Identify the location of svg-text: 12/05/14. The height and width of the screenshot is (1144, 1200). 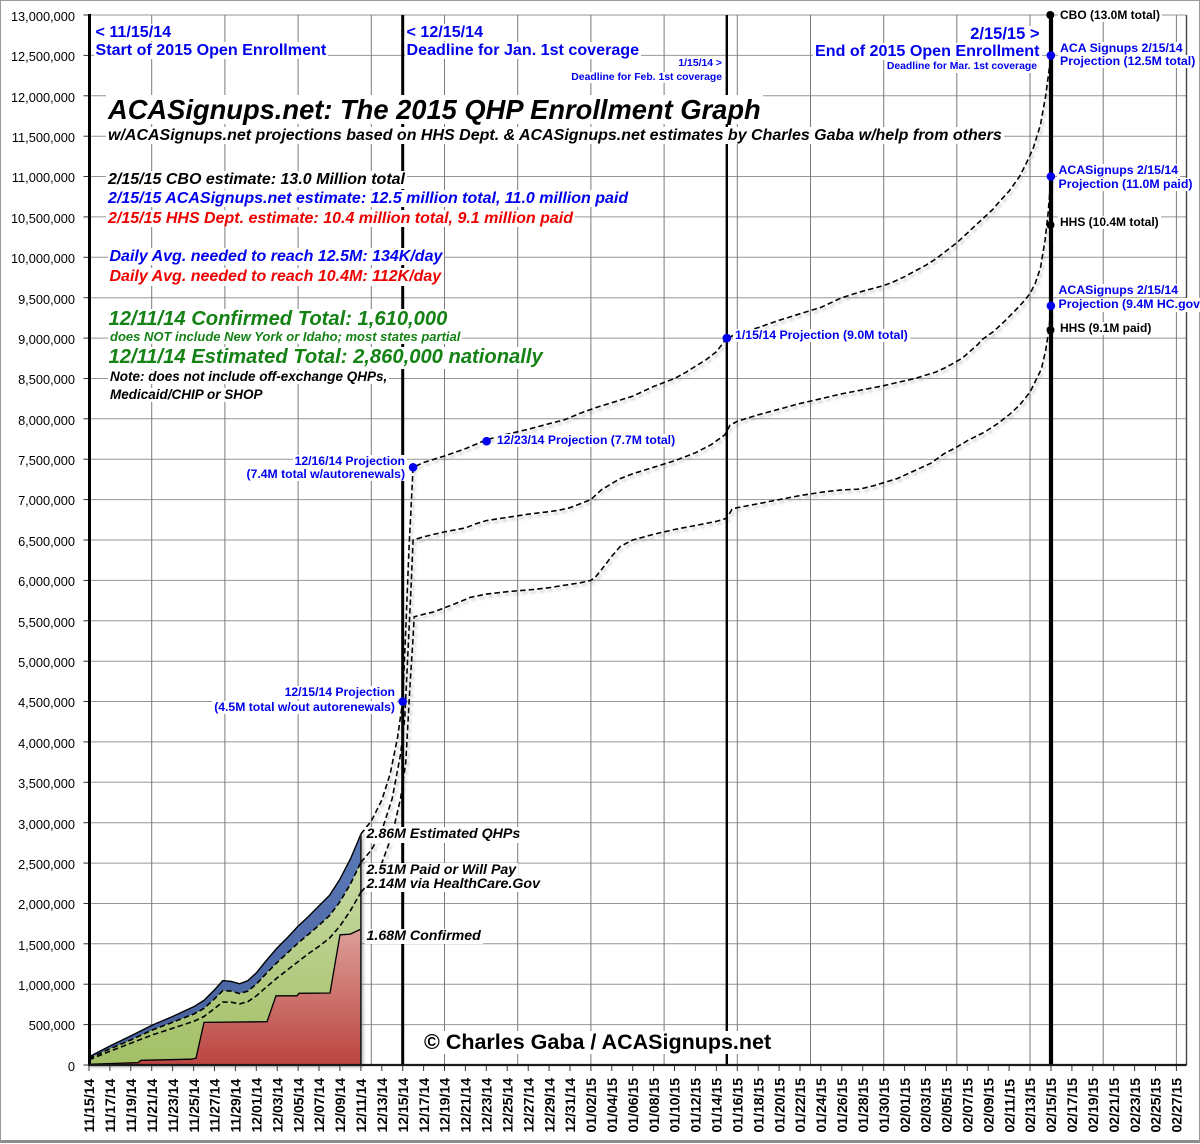
(298, 1105).